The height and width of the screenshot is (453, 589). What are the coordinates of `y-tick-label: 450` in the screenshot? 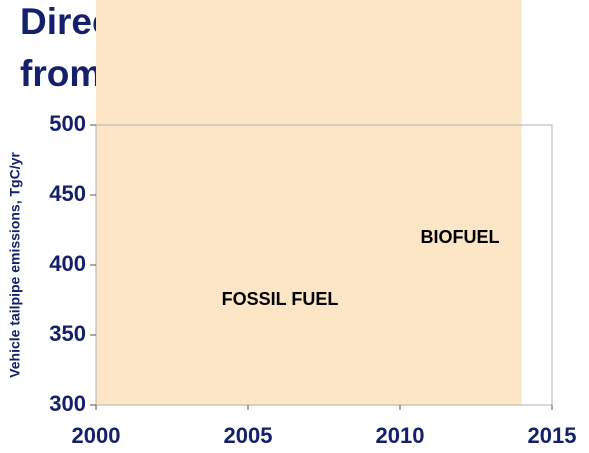 It's located at (67, 193).